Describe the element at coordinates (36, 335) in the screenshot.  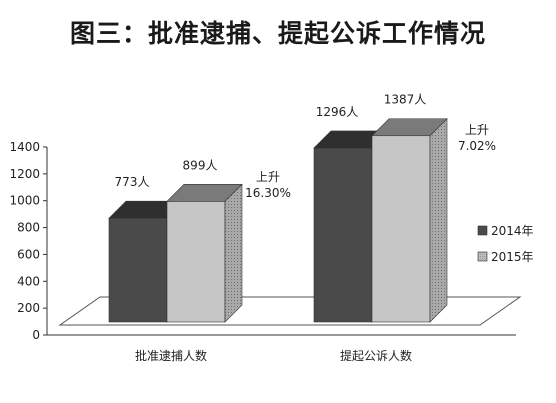
I see `y-tick-label: 0` at that location.